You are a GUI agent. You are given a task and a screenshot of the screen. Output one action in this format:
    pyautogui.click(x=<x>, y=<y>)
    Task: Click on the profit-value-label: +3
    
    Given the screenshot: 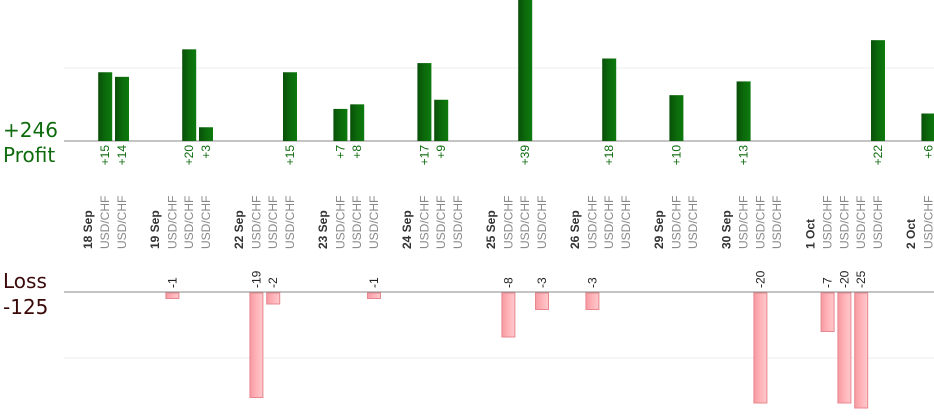 What is the action you would take?
    pyautogui.click(x=206, y=152)
    